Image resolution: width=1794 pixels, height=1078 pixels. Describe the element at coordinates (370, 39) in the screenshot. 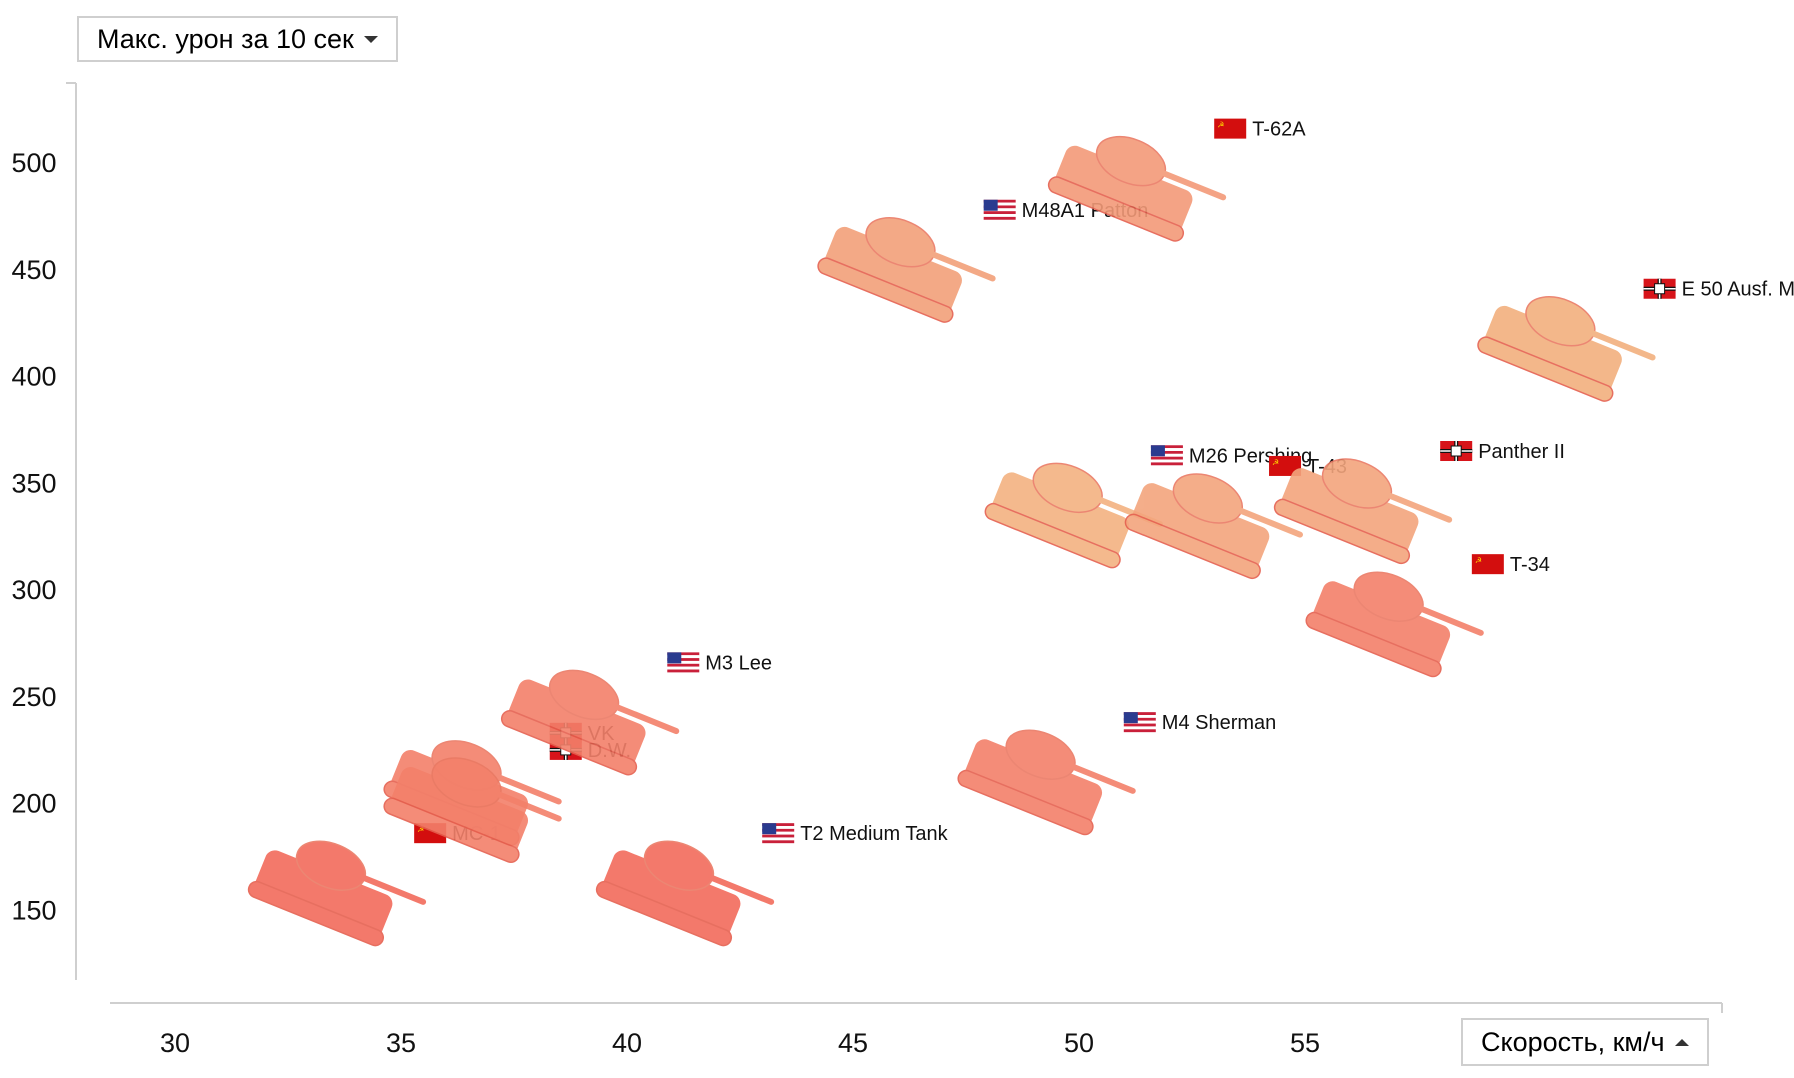

I see `chevron-down-icon` at that location.